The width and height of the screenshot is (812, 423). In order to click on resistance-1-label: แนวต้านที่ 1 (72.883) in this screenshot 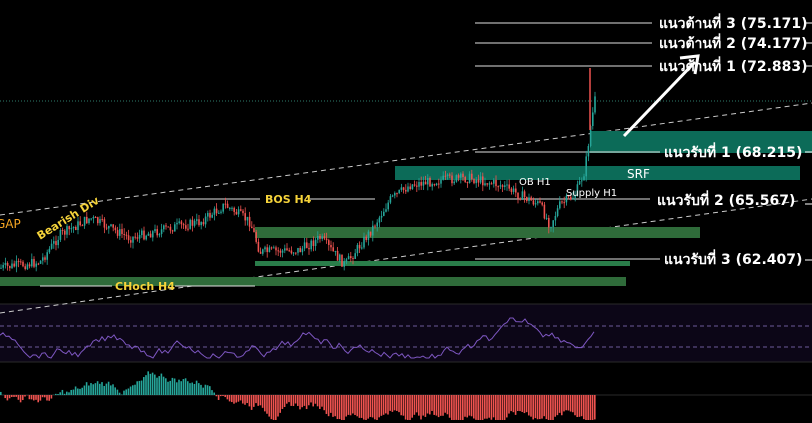, I will do `click(733, 65)`.